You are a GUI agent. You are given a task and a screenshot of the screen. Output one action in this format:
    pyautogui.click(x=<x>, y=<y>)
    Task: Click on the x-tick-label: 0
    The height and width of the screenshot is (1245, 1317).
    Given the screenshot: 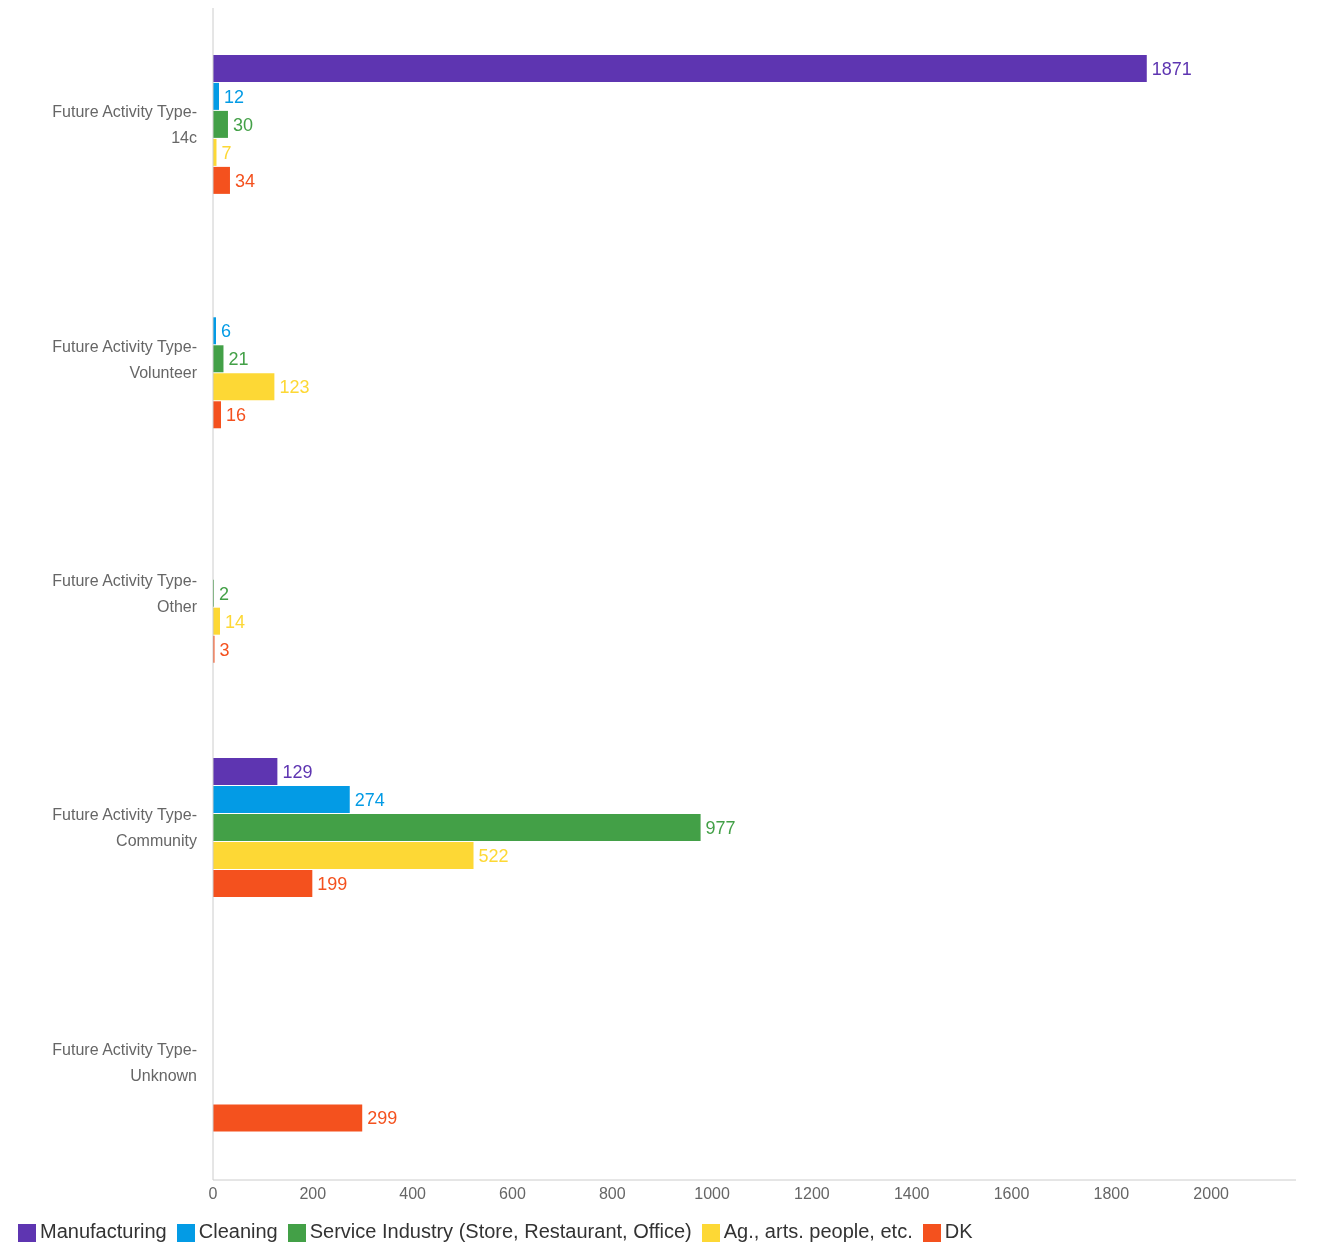 What is the action you would take?
    pyautogui.click(x=213, y=1194)
    